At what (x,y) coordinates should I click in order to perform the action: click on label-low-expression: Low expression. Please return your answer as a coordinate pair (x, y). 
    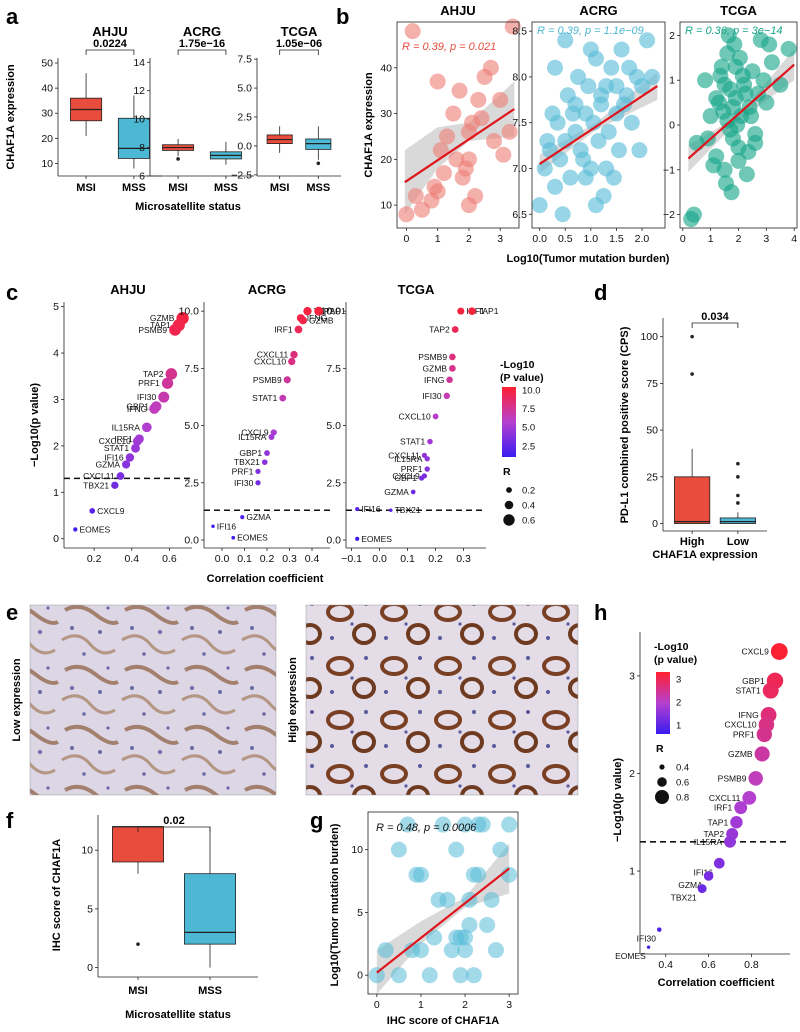
    Looking at the image, I should click on (17, 699).